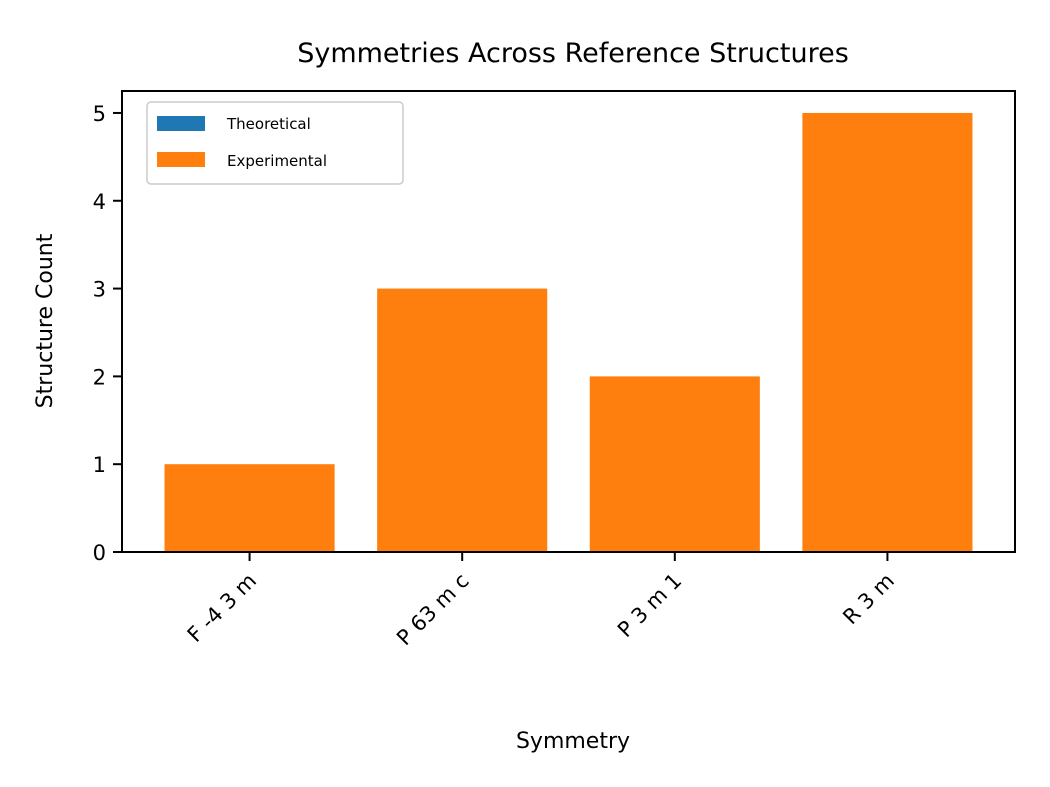 The image size is (1050, 787). Describe the element at coordinates (99, 377) in the screenshot. I see `y-tick-label: 2` at that location.